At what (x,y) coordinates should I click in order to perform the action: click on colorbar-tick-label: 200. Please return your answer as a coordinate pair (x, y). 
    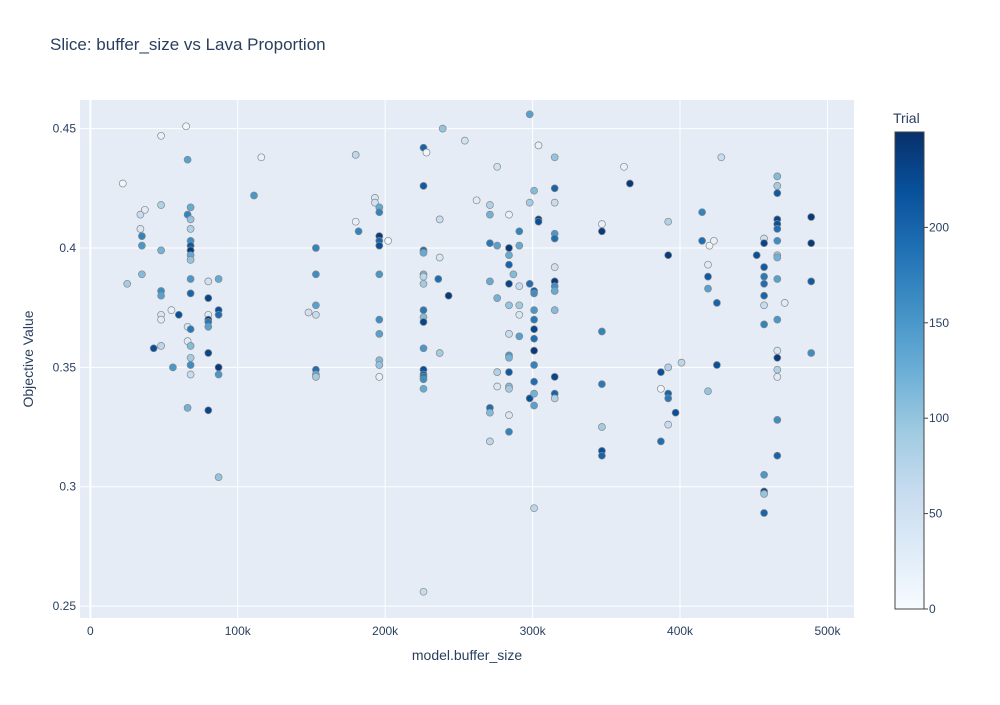
    Looking at the image, I should click on (939, 227).